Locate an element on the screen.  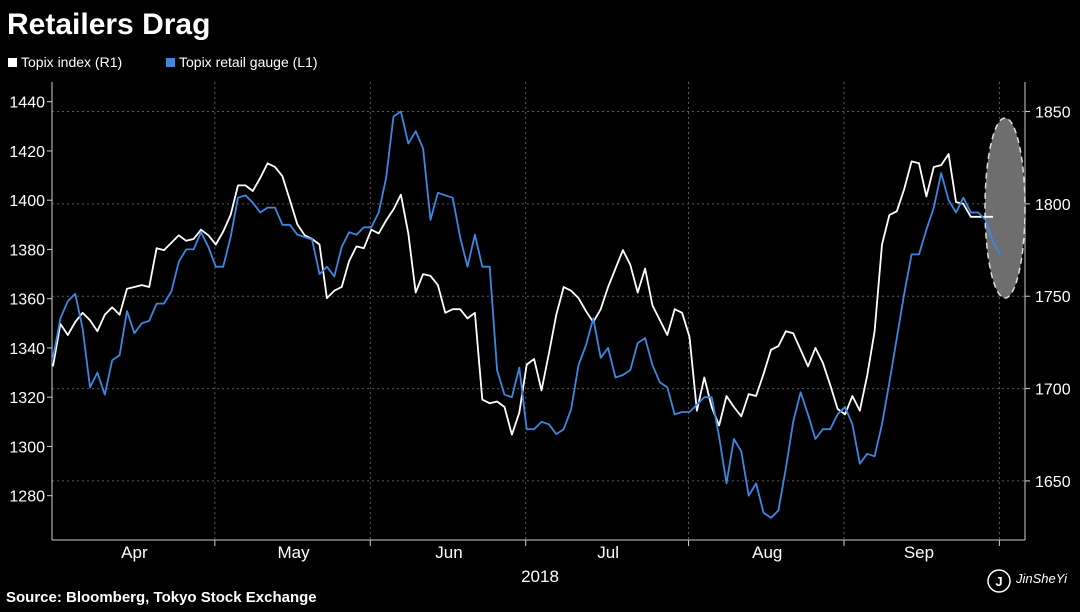
x-axis-tick-label: Apr is located at coordinates (134, 552).